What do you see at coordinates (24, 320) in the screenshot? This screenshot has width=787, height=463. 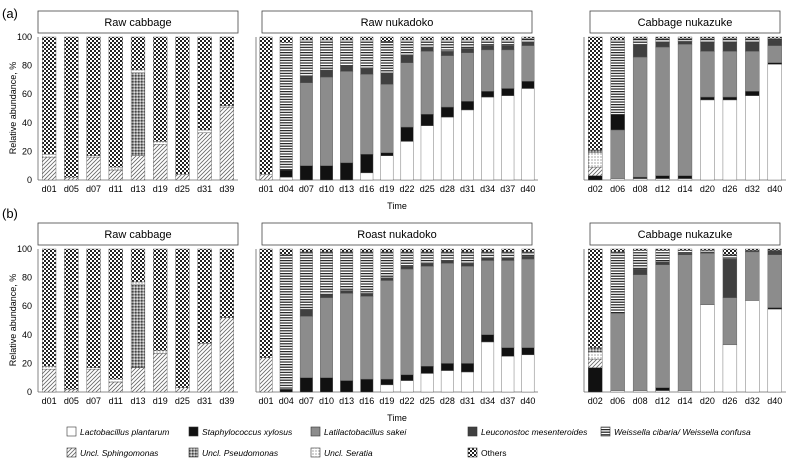 I see `y-ticks: 0 20 40 60 80 100` at bounding box center [24, 320].